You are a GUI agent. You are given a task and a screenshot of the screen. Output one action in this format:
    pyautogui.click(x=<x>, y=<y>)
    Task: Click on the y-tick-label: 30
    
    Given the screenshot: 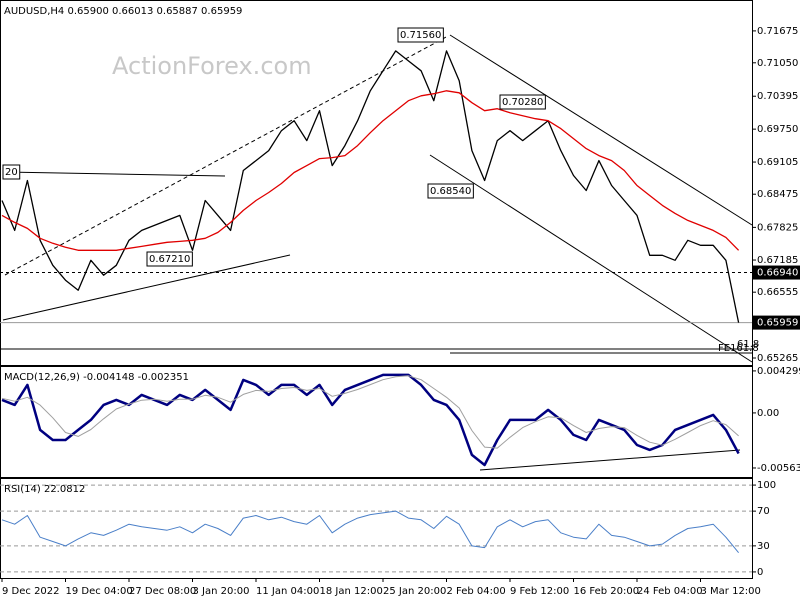 What is the action you would take?
    pyautogui.click(x=763, y=546)
    